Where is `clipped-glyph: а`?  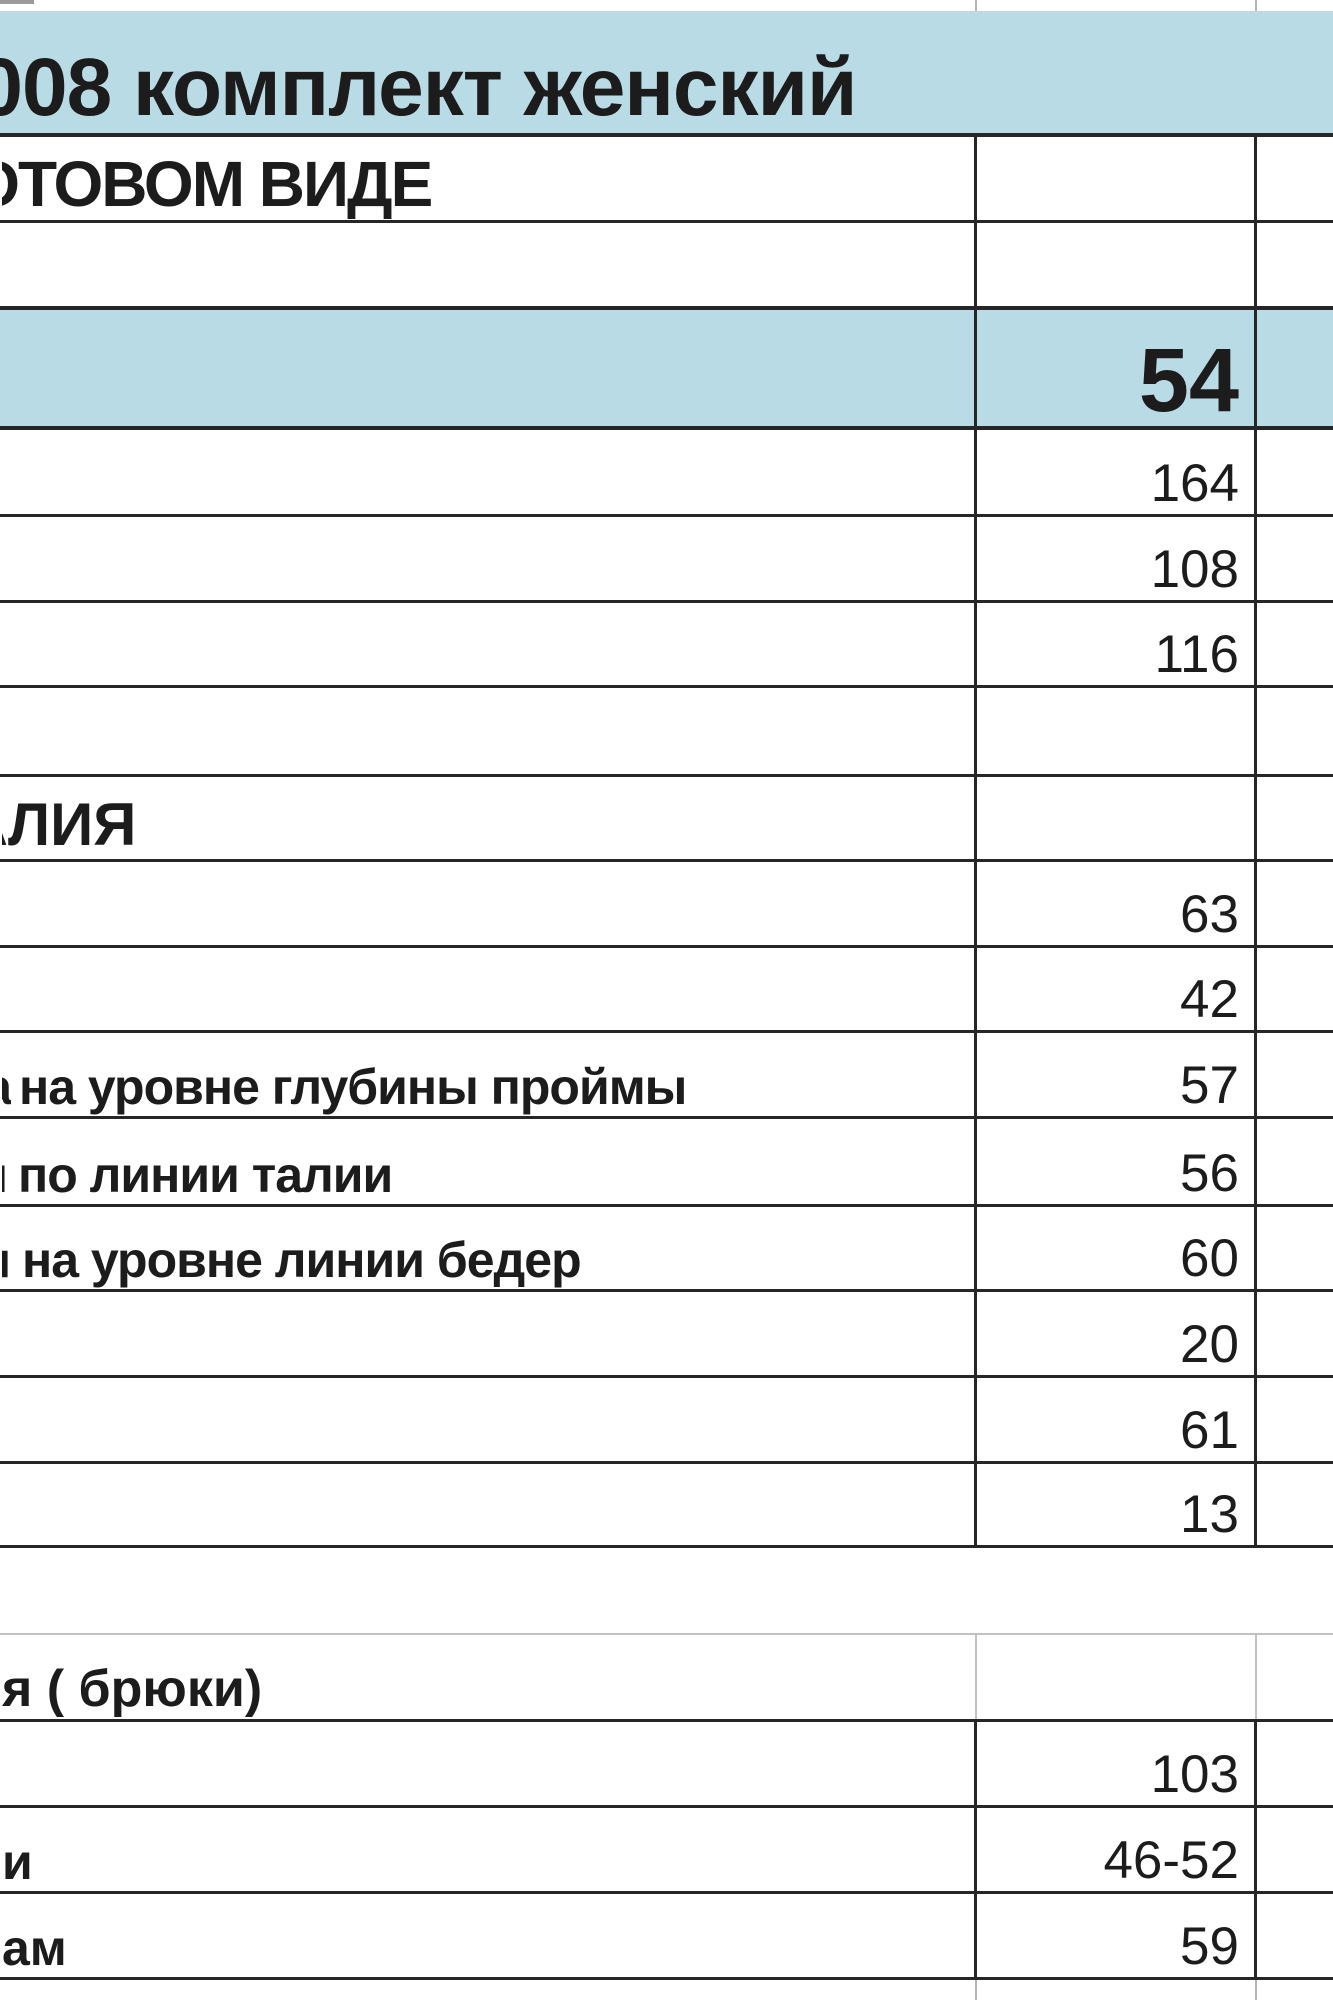 clipped-glyph: а is located at coordinates (6, 1087).